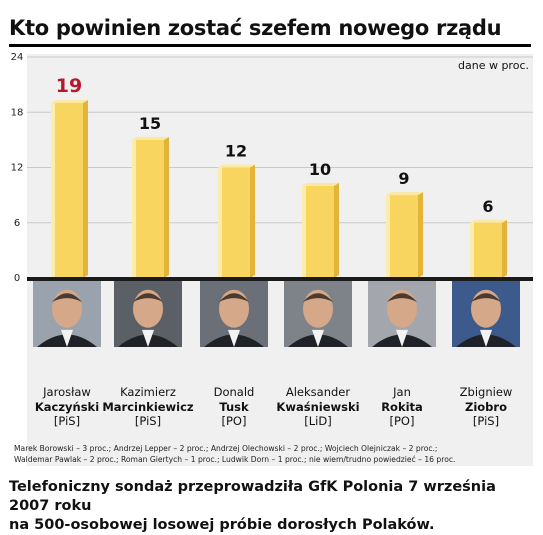  I want to click on data-label: 19, so click(69, 86).